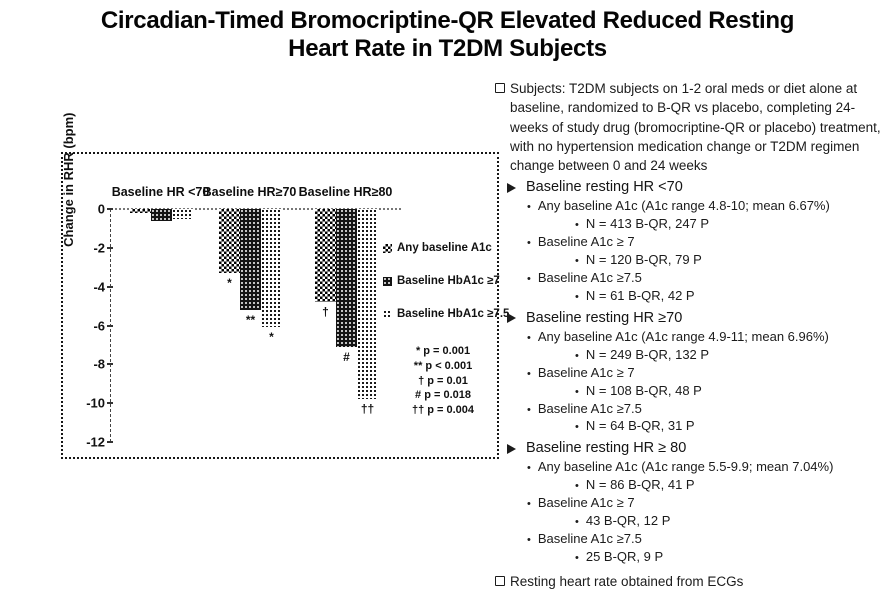 This screenshot has width=895, height=591. What do you see at coordinates (693, 225) in the screenshot?
I see `list-subitem: • N = 413 B-QR, 247 P` at bounding box center [693, 225].